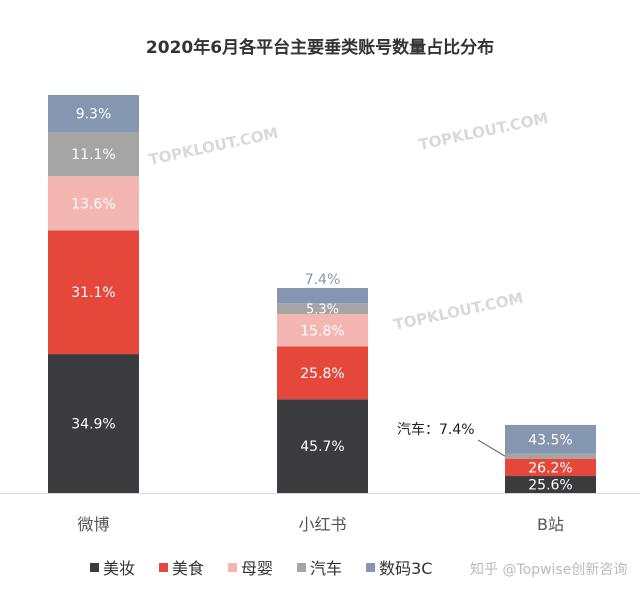 The width and height of the screenshot is (640, 590). Describe the element at coordinates (550, 524) in the screenshot. I see `category-label: B站` at that location.